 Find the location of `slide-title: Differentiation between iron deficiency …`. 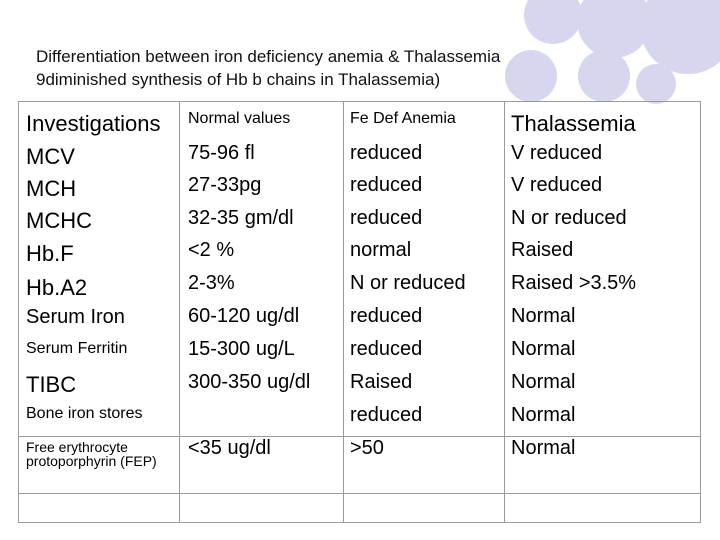

slide-title: Differentiation between iron deficiency … is located at coordinates (366, 68).